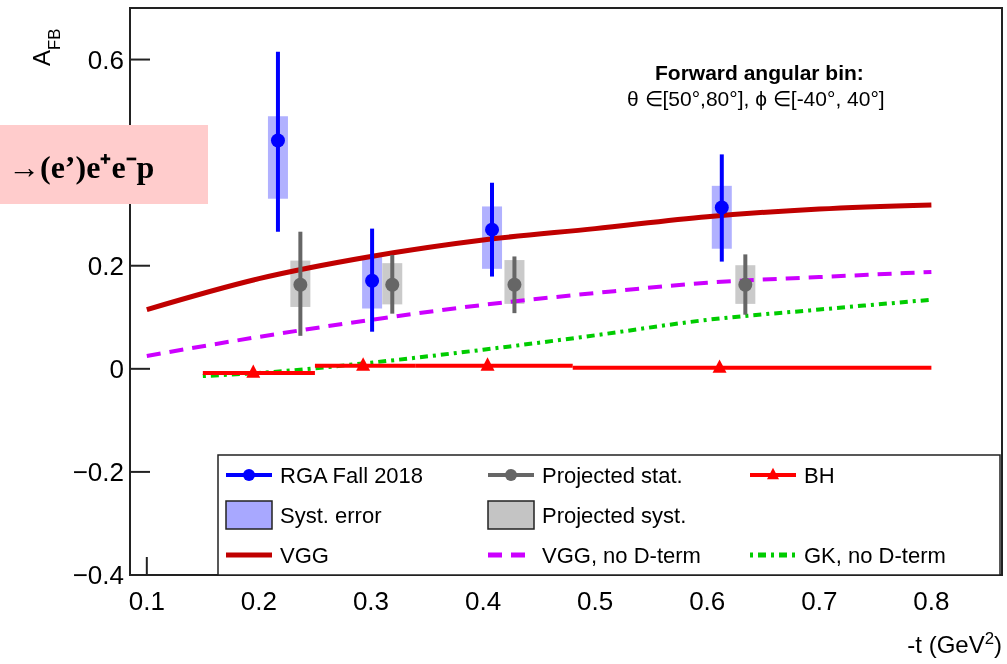  I want to click on x-tick-label: 0.2, so click(258, 601).